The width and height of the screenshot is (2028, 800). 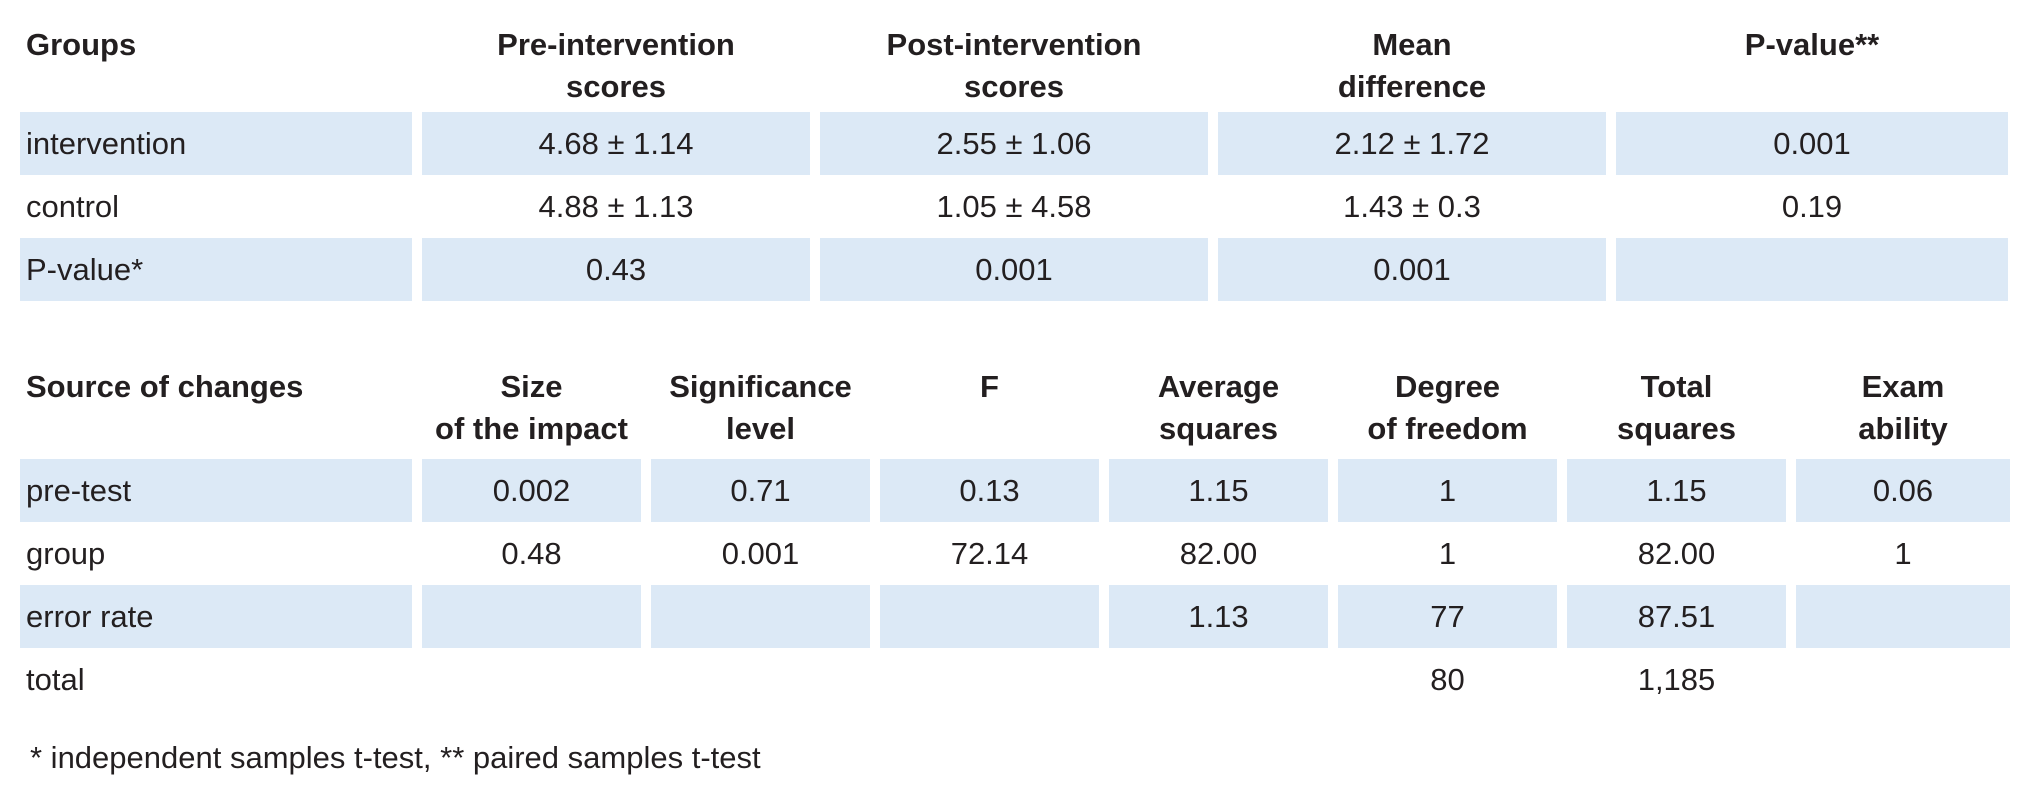 I want to click on table2-cell: 1.13, so click(x=1218, y=616).